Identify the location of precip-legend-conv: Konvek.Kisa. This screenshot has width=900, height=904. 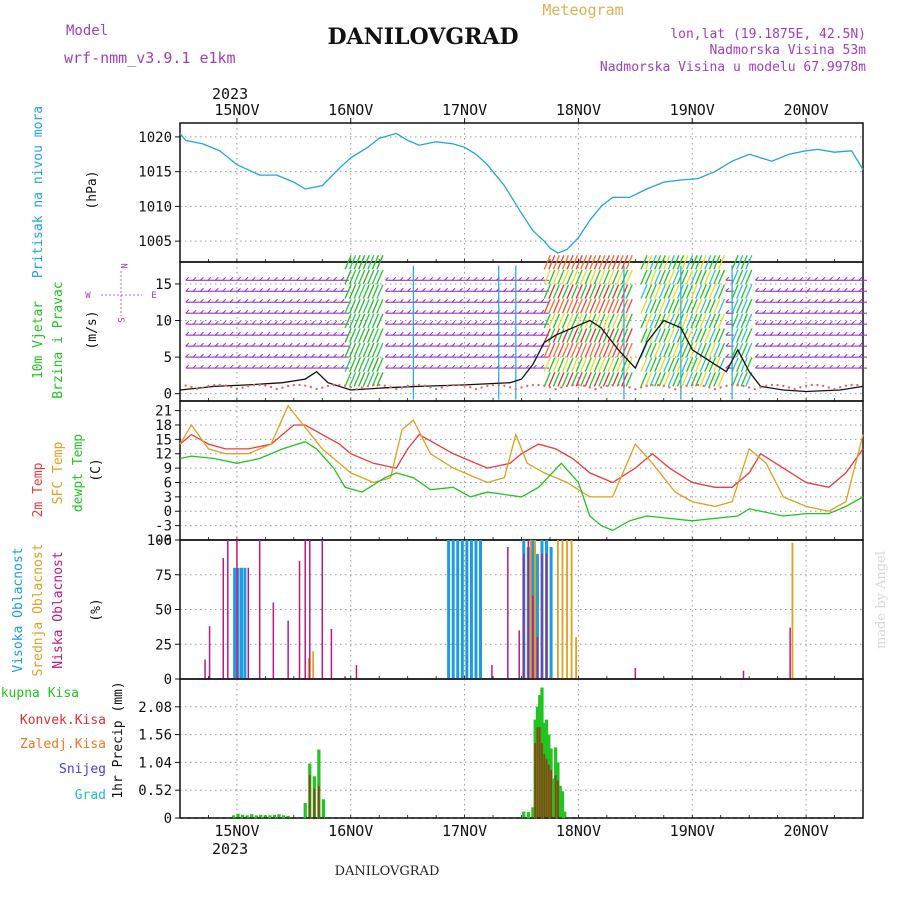
(63, 720).